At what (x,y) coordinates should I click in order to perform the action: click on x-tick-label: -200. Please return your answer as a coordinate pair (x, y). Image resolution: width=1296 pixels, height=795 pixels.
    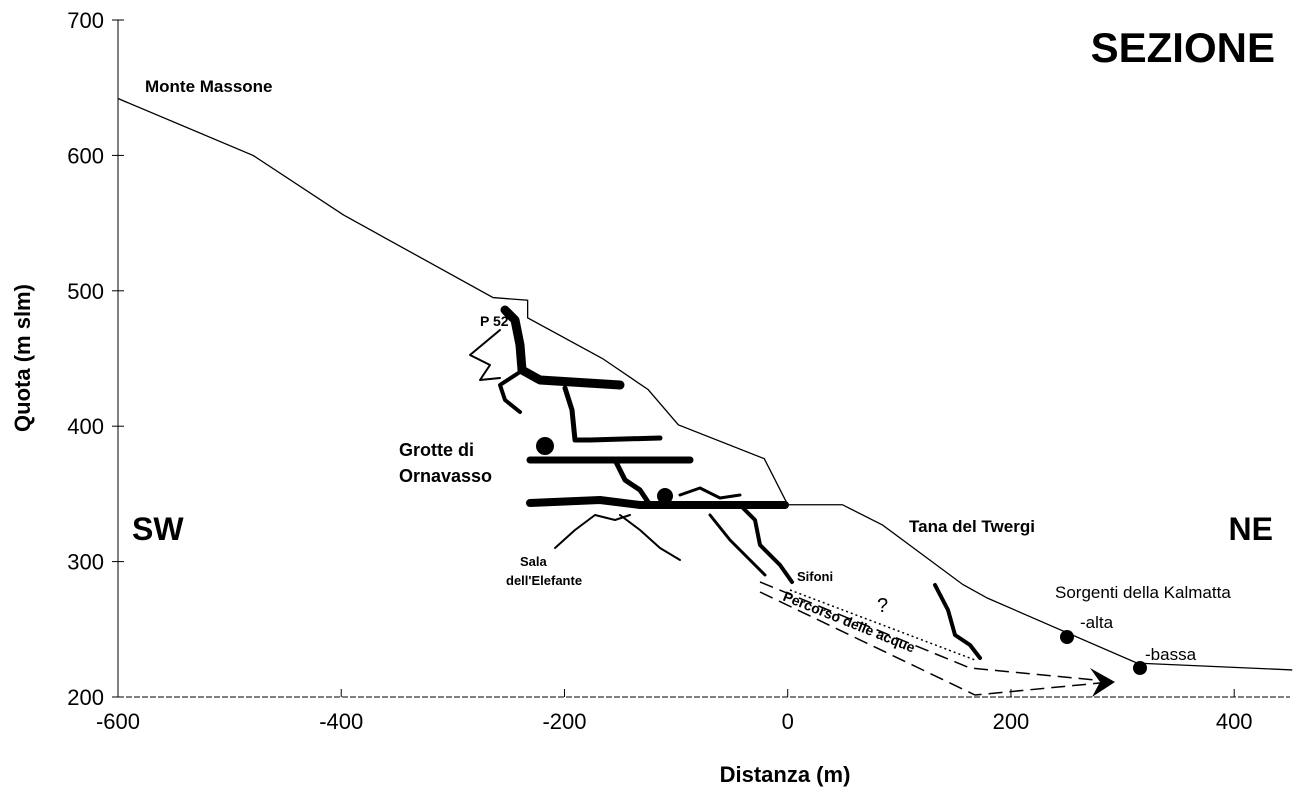
    Looking at the image, I should click on (564, 721).